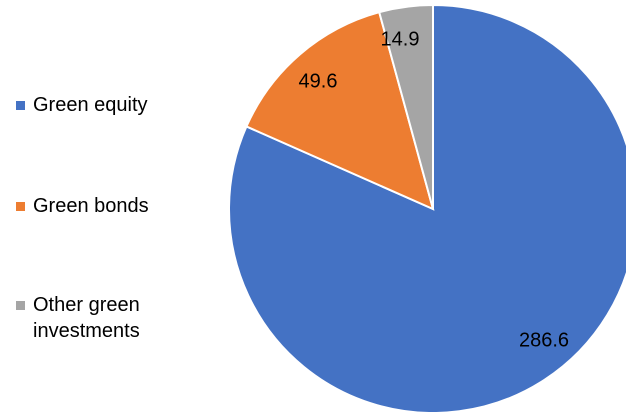  What do you see at coordinates (318, 81) in the screenshot?
I see `data-label-green-bonds: 49.6` at bounding box center [318, 81].